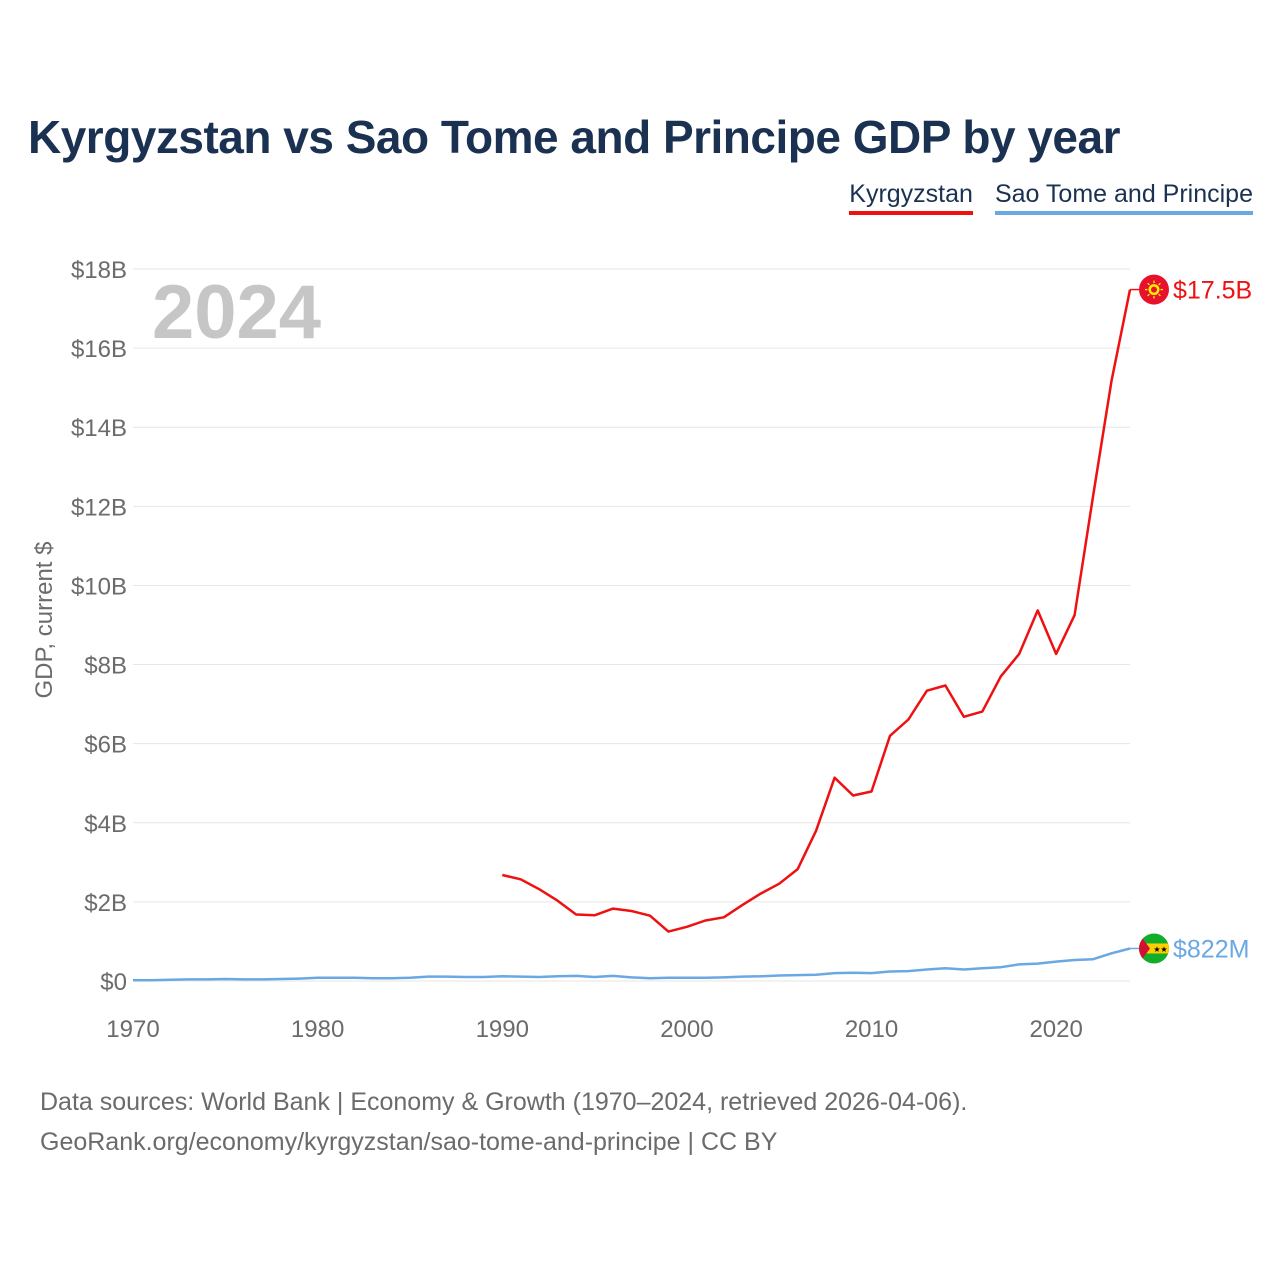  I want to click on legend-item-kyrgyzstan: Kyrgyzstan, so click(911, 197).